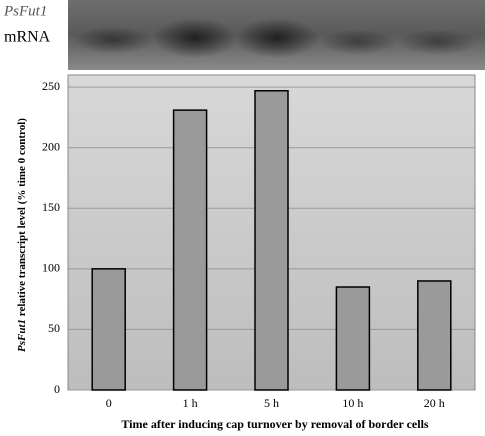 This screenshot has width=485, height=436. I want to click on y-tick-label: 50, so click(54, 328).